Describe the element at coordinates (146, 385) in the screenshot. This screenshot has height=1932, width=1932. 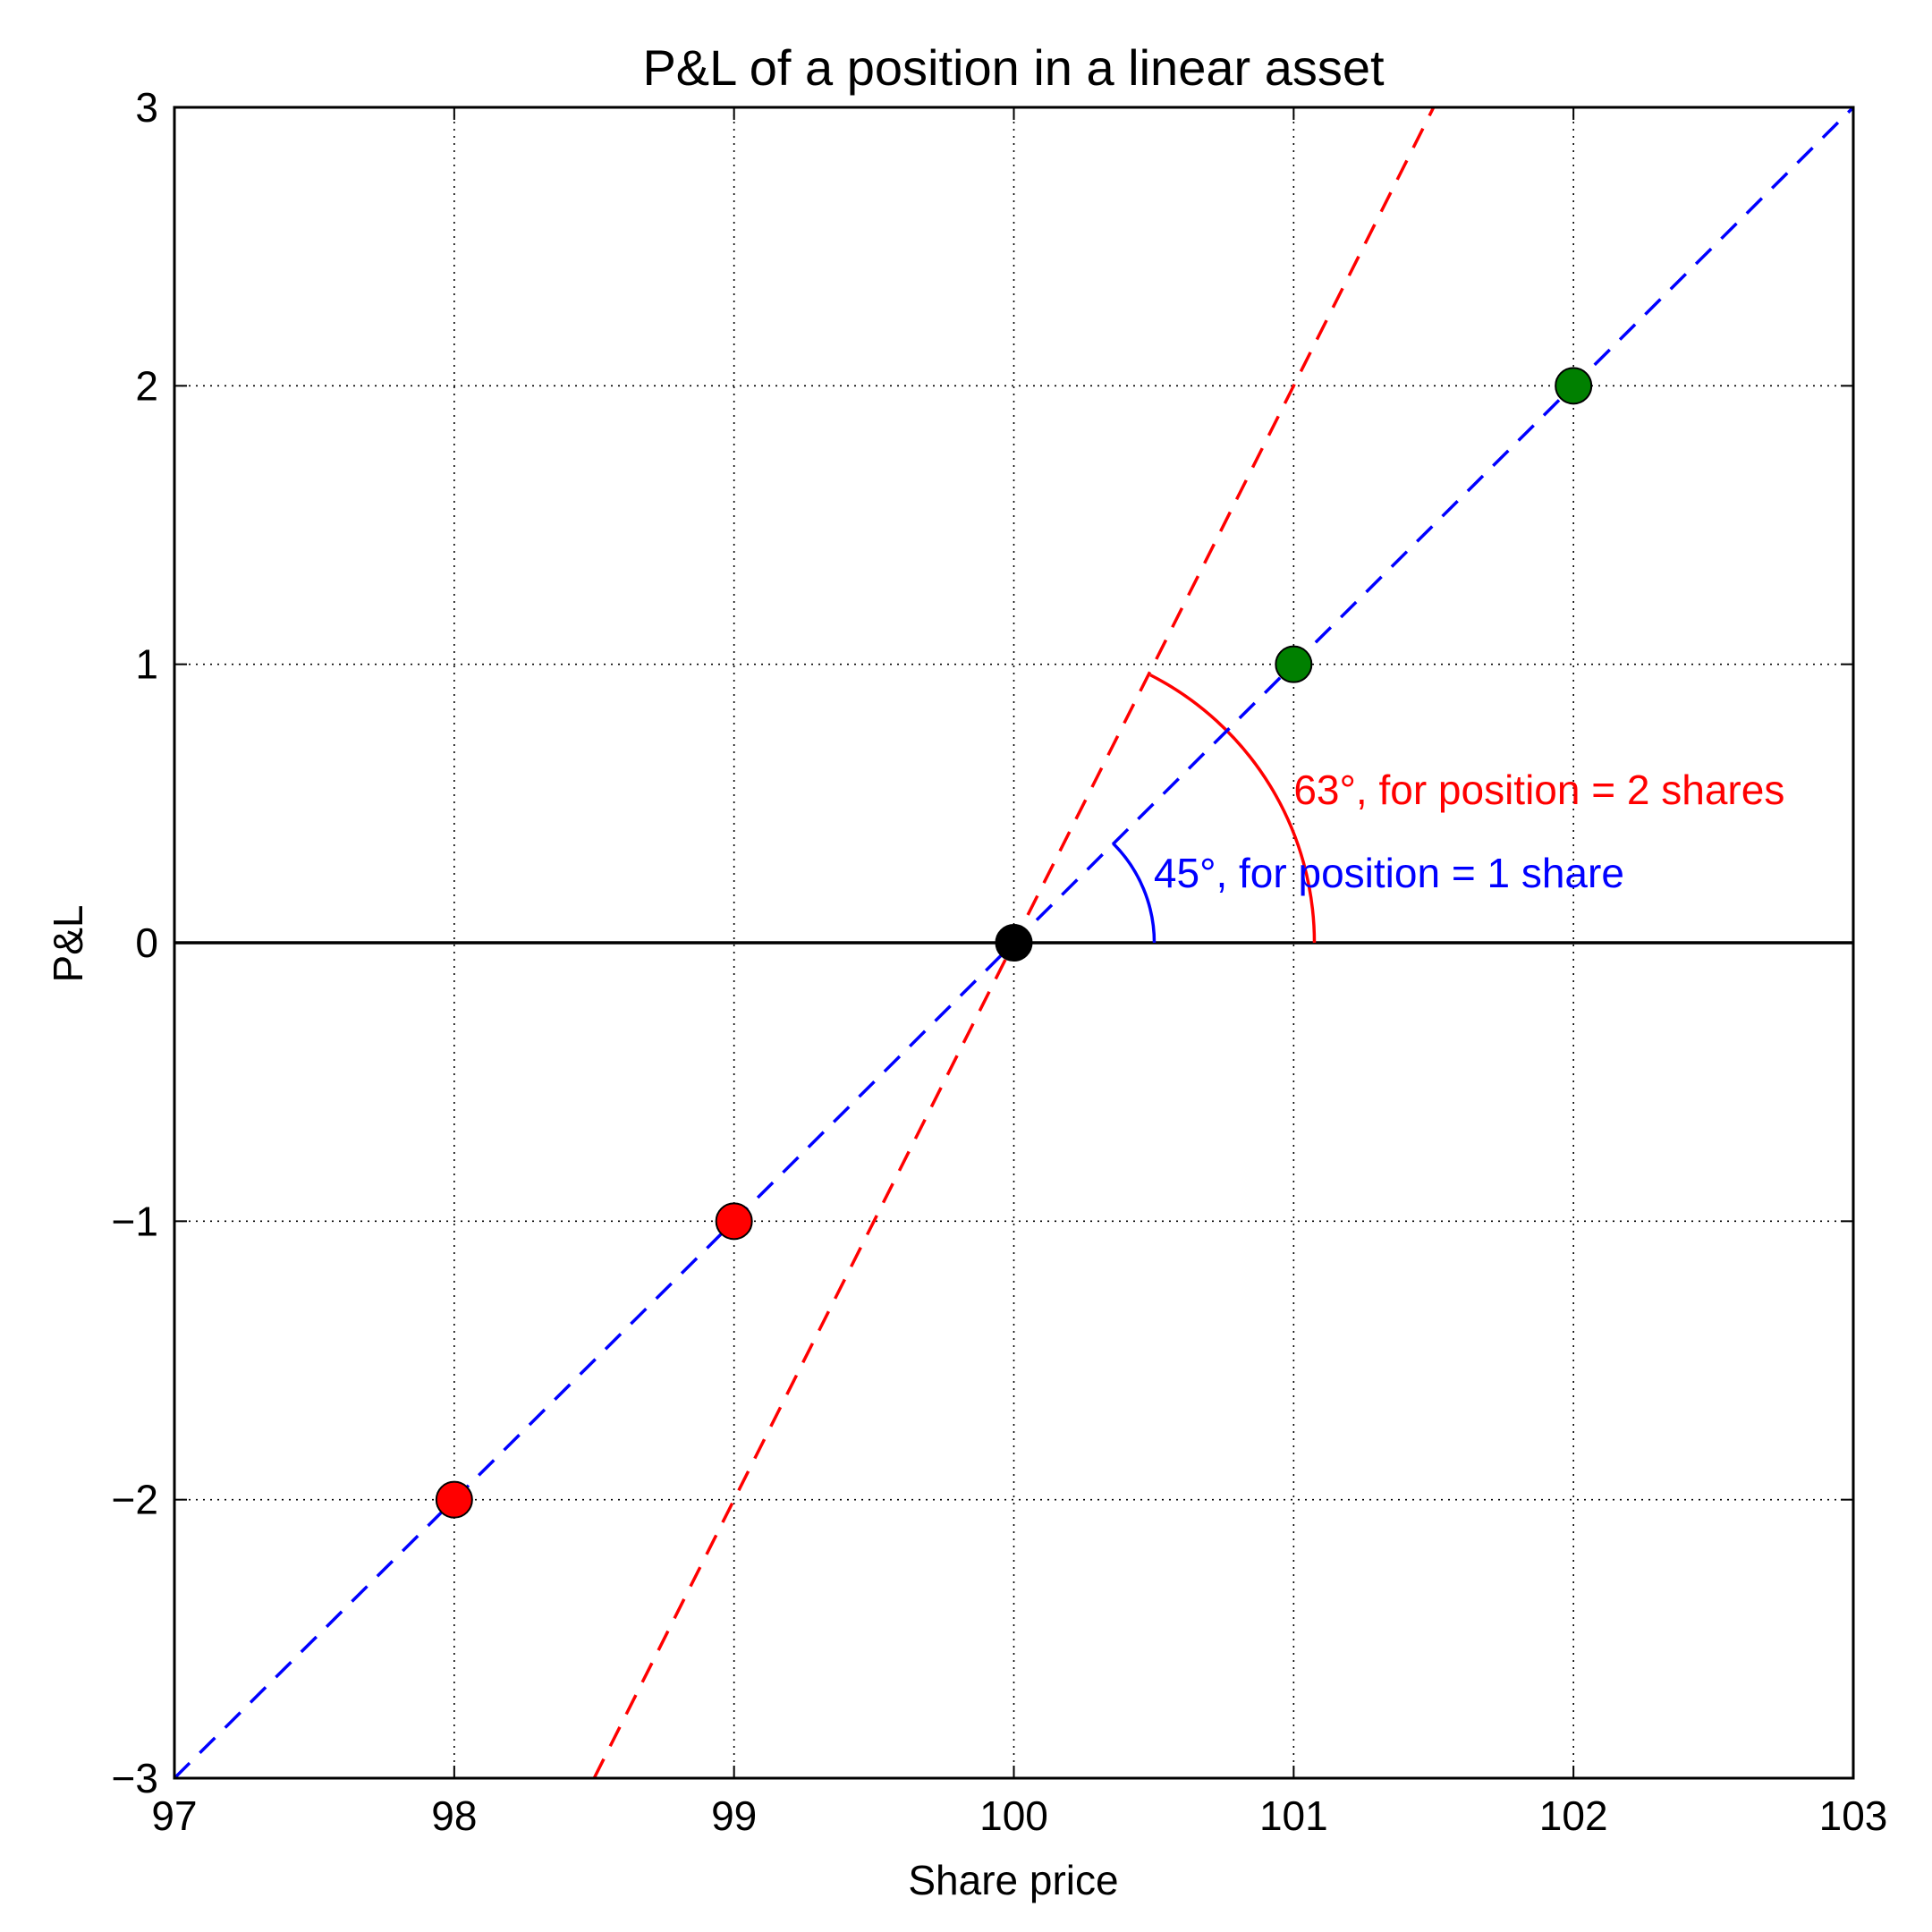
I see `y-tick-label: 2` at that location.